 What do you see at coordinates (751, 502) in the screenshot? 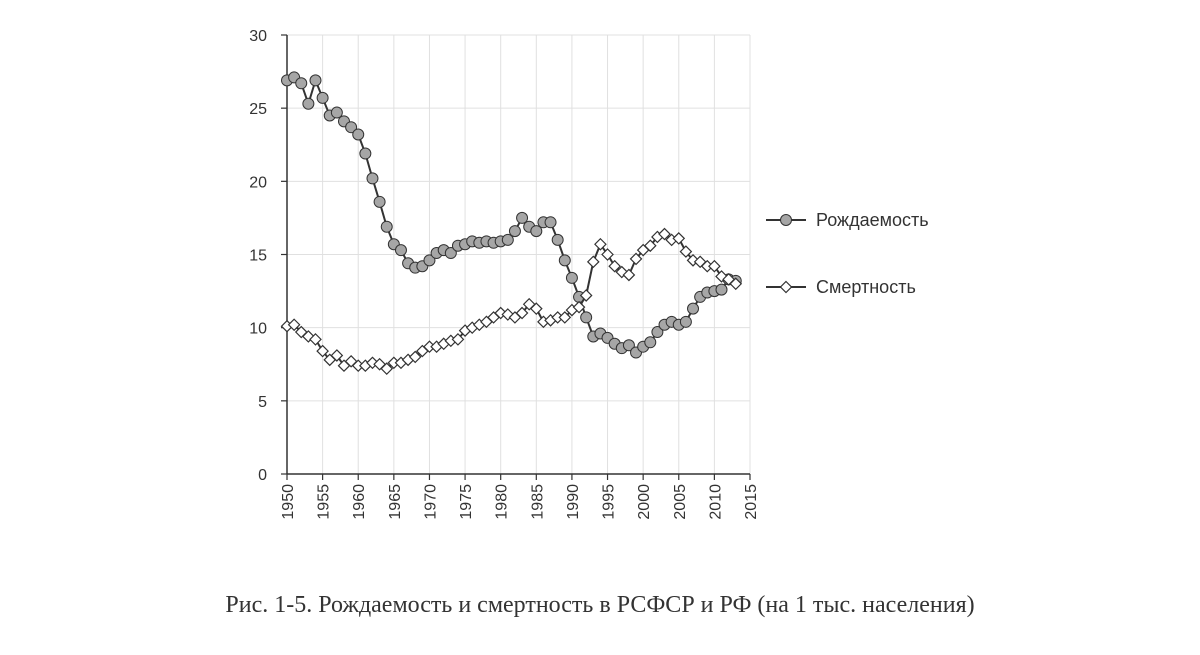
I see `x-tick-label: 2015` at bounding box center [751, 502].